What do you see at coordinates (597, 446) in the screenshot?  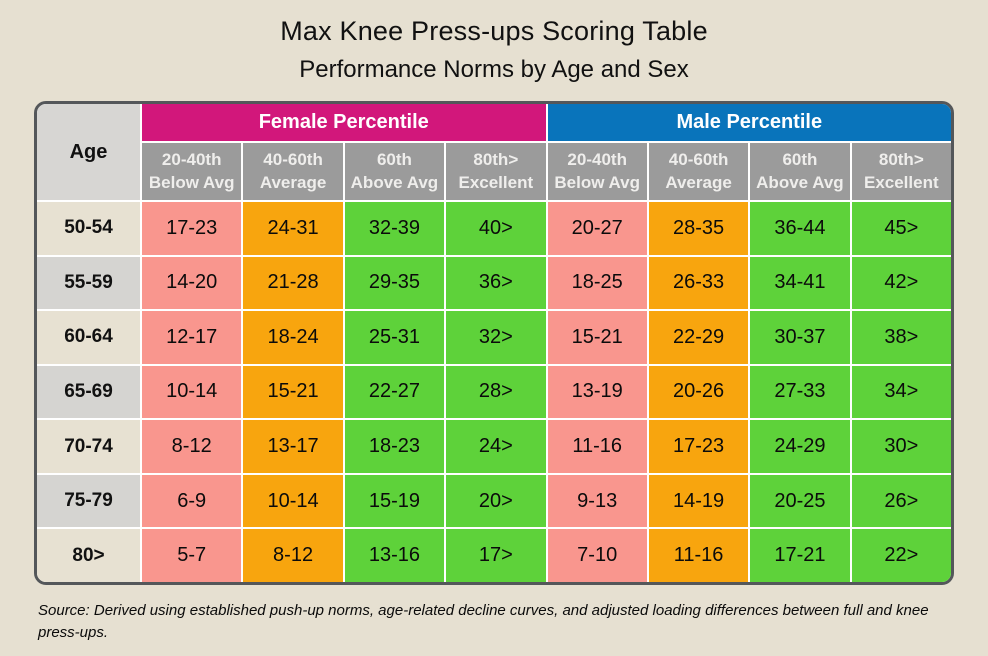 I see `male-below-value-cell: 11-16` at bounding box center [597, 446].